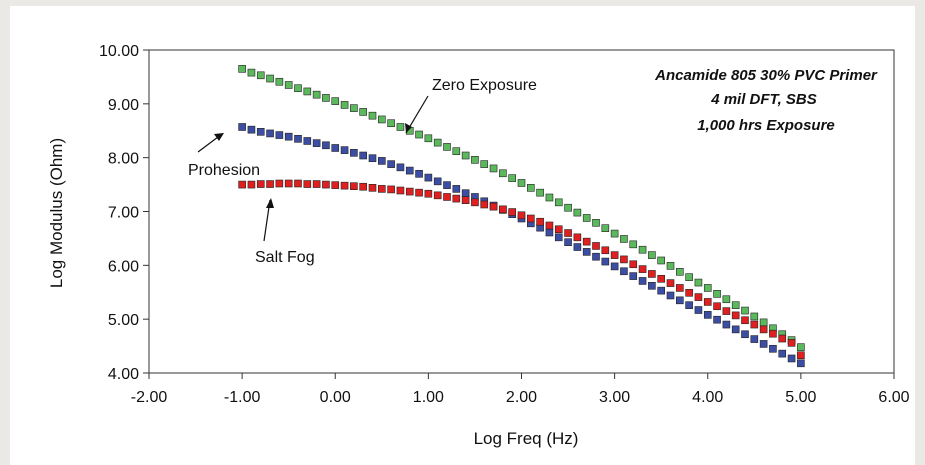 Image resolution: width=925 pixels, height=465 pixels. What do you see at coordinates (123, 320) in the screenshot?
I see `y-tick-label: 5.00` at bounding box center [123, 320].